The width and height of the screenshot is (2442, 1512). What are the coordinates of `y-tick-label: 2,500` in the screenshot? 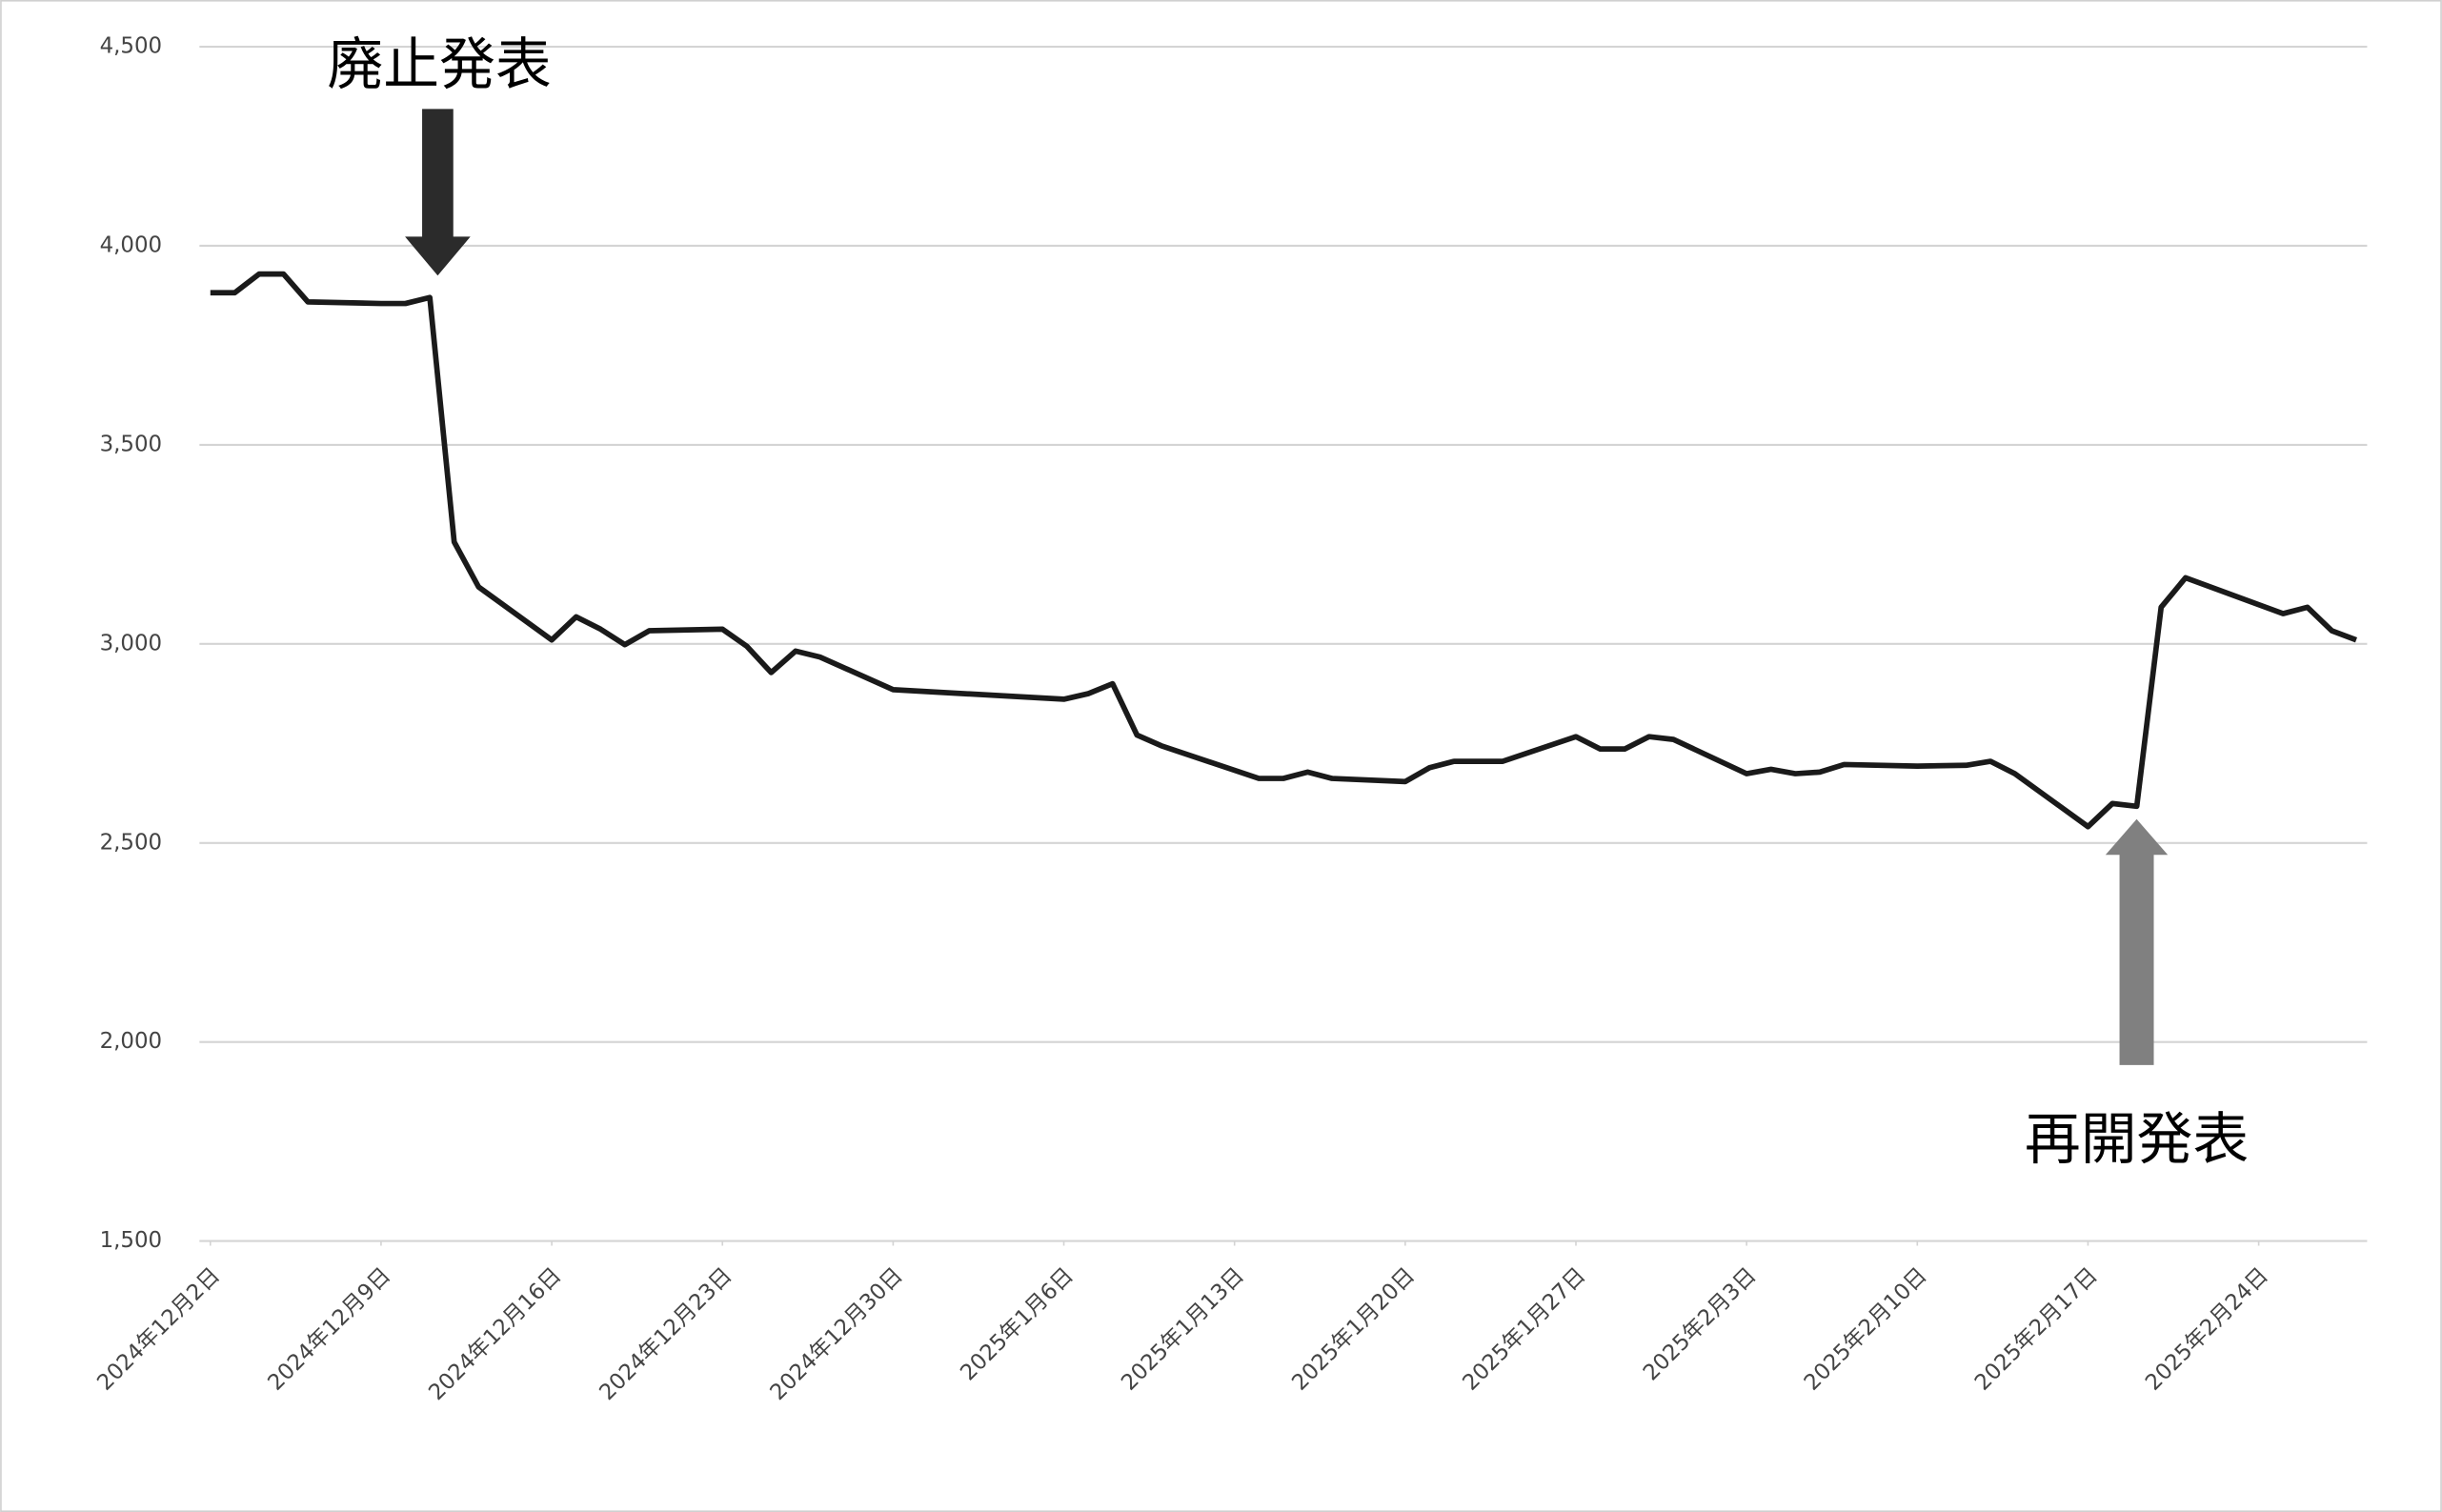 It's located at (131, 843).